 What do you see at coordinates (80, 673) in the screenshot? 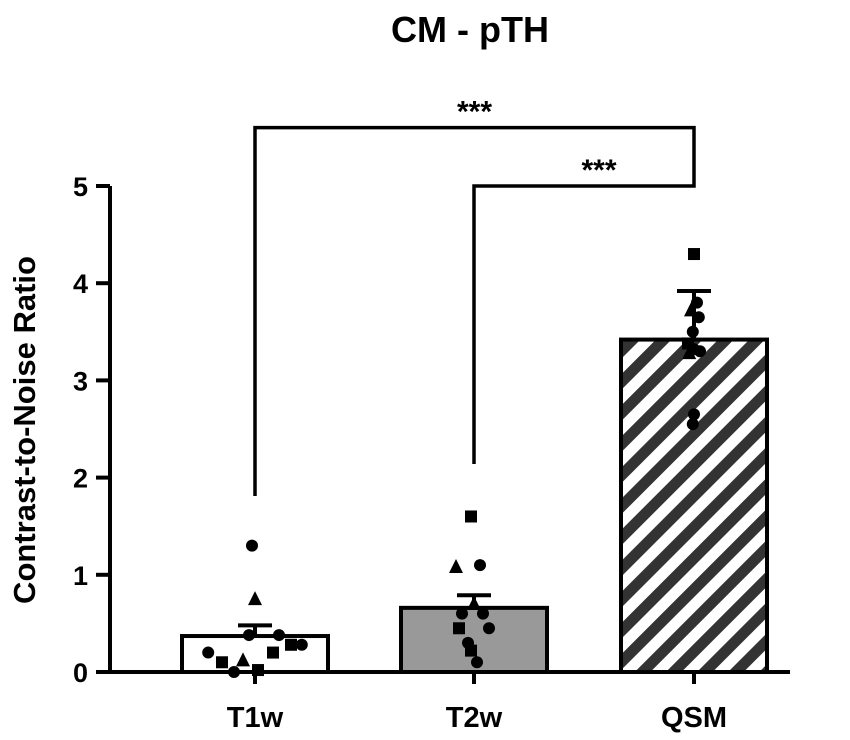
I see `y-tick-label-0: 0` at bounding box center [80, 673].